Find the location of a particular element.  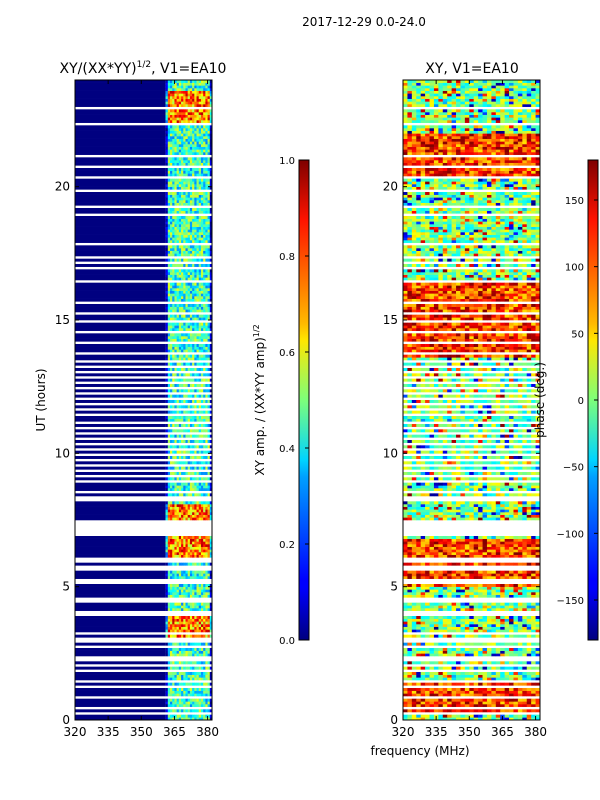

y-tick-label: 10 is located at coordinates (62, 453).